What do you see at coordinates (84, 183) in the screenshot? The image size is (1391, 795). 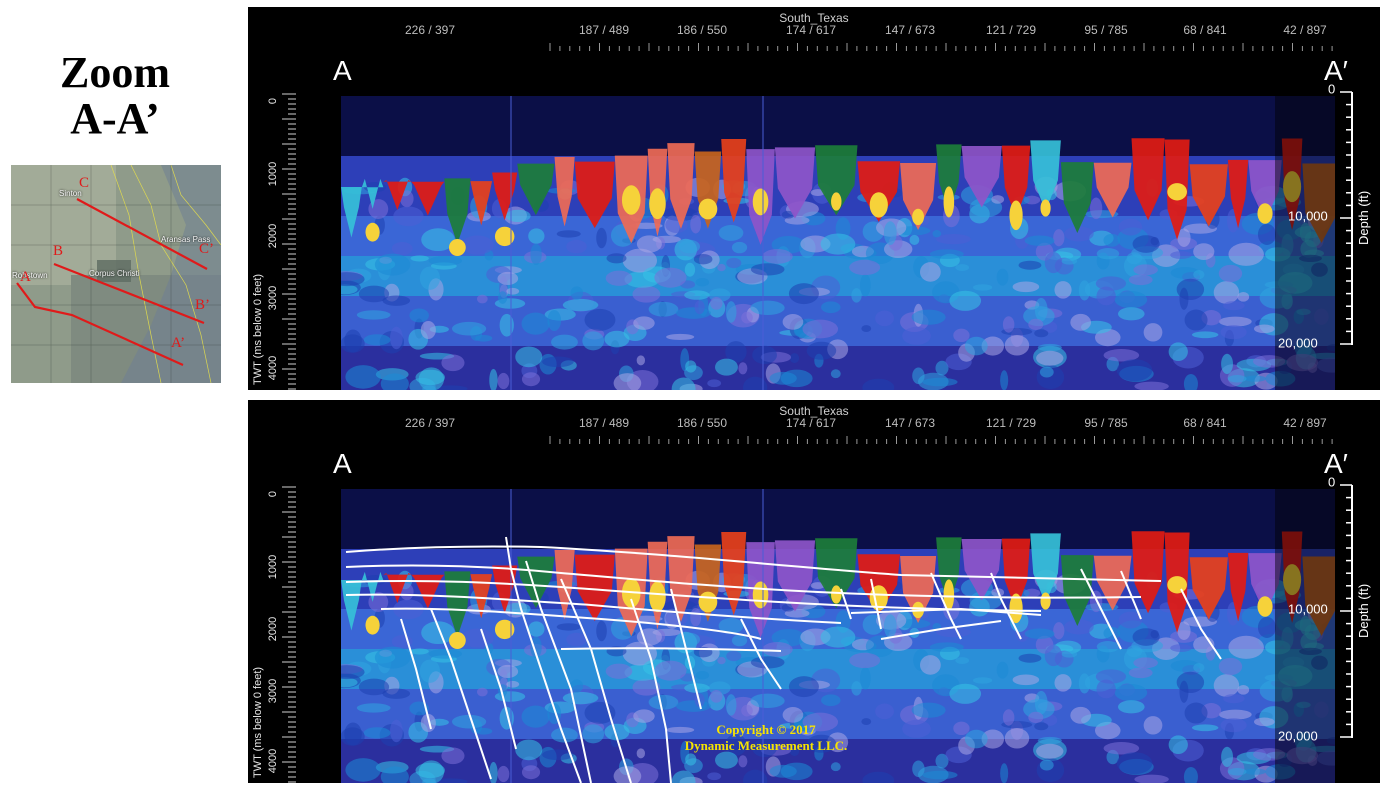 I see `map-letter-c: C` at bounding box center [84, 183].